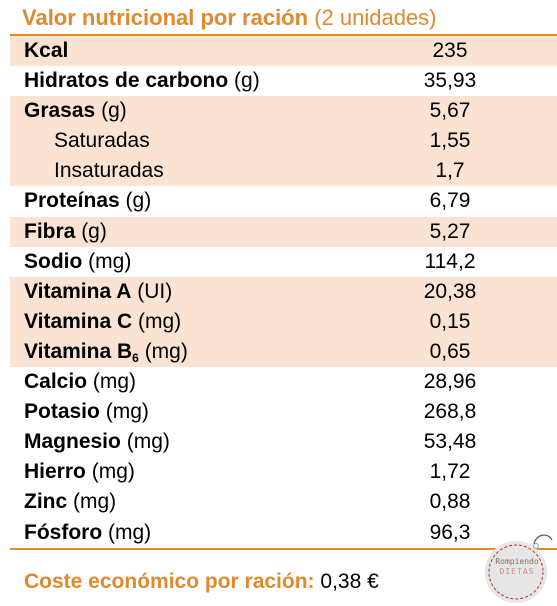  What do you see at coordinates (283, 352) in the screenshot?
I see `nutrient-row: Vitamina B6 (mg) 0,65` at bounding box center [283, 352].